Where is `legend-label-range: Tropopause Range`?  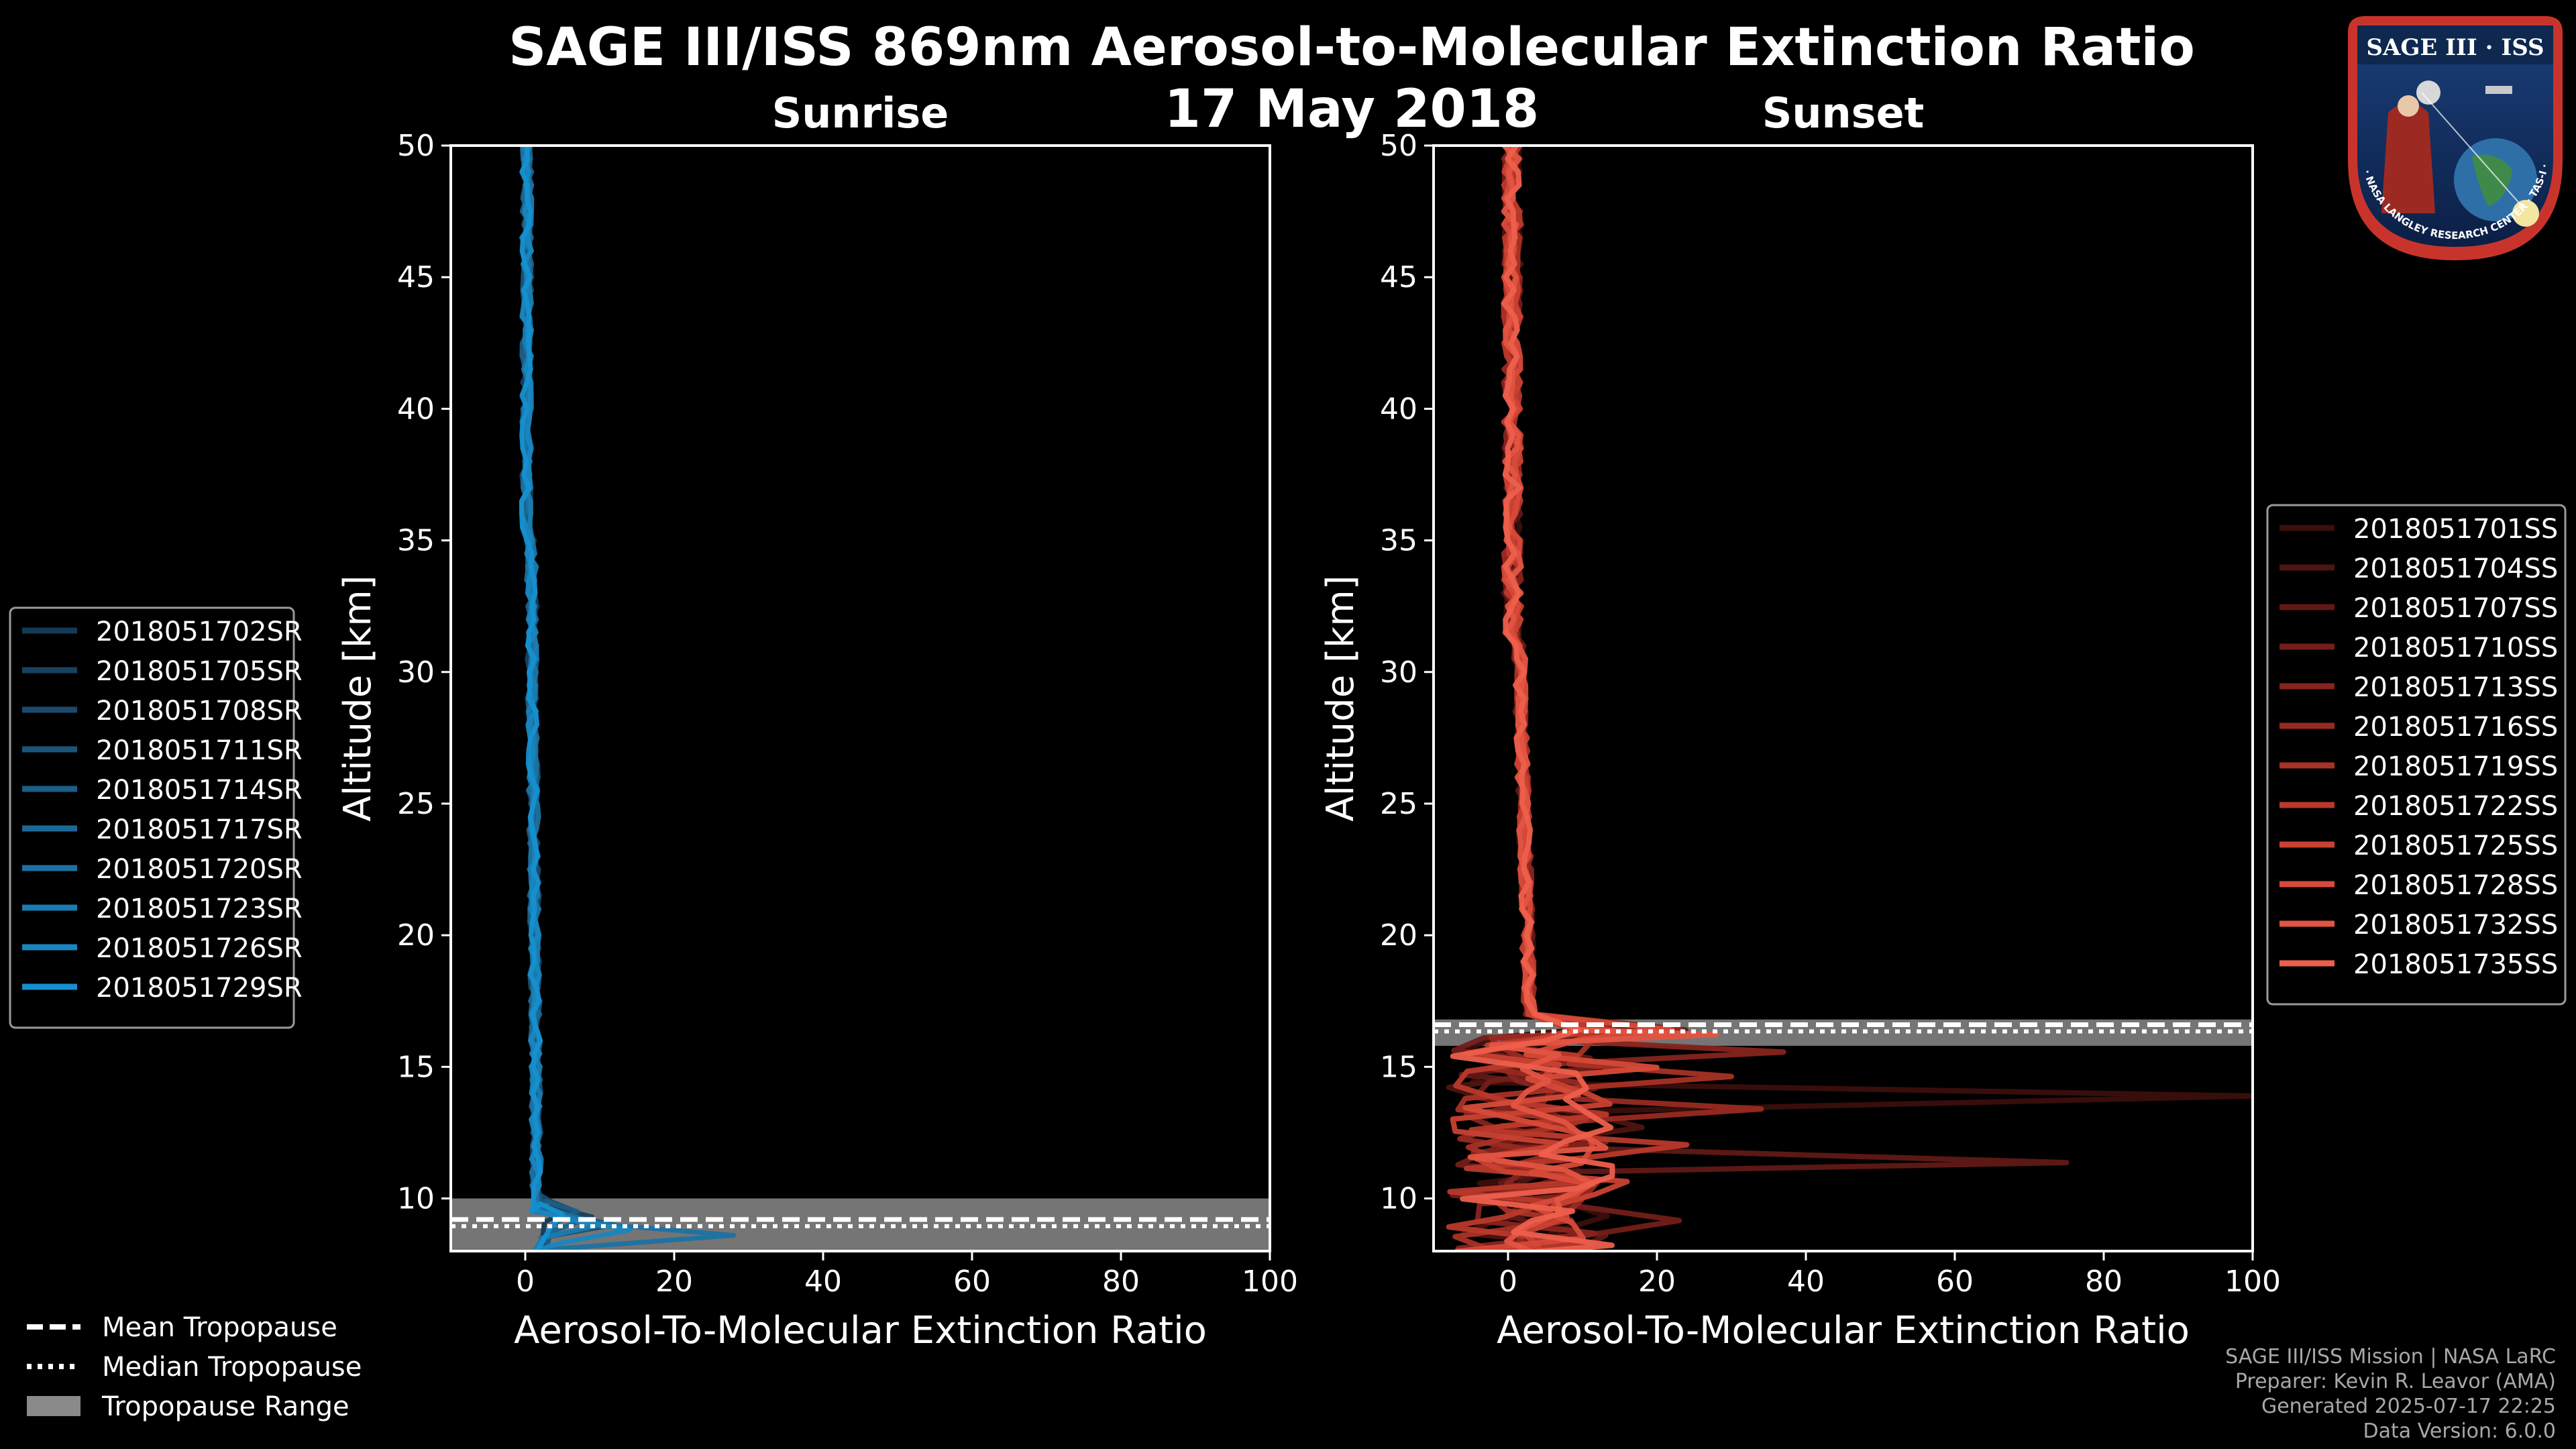
legend-label-range: Tropopause Range is located at coordinates (225, 1406).